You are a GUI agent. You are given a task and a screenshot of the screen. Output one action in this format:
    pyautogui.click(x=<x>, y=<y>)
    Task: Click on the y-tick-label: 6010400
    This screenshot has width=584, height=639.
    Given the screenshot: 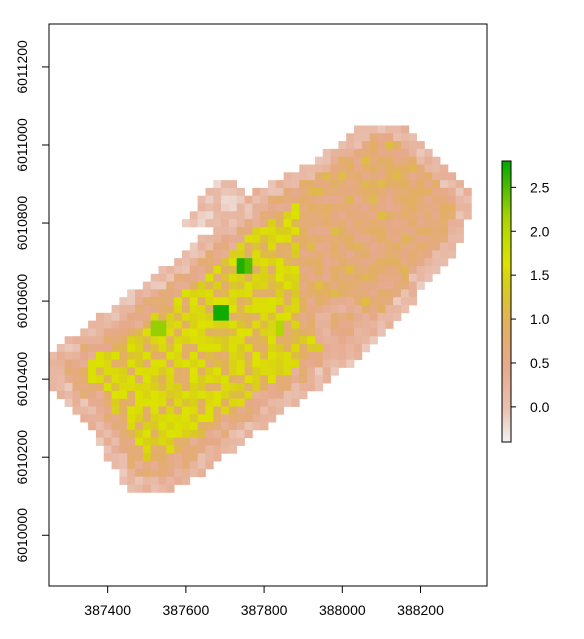 What is the action you would take?
    pyautogui.click(x=22, y=379)
    